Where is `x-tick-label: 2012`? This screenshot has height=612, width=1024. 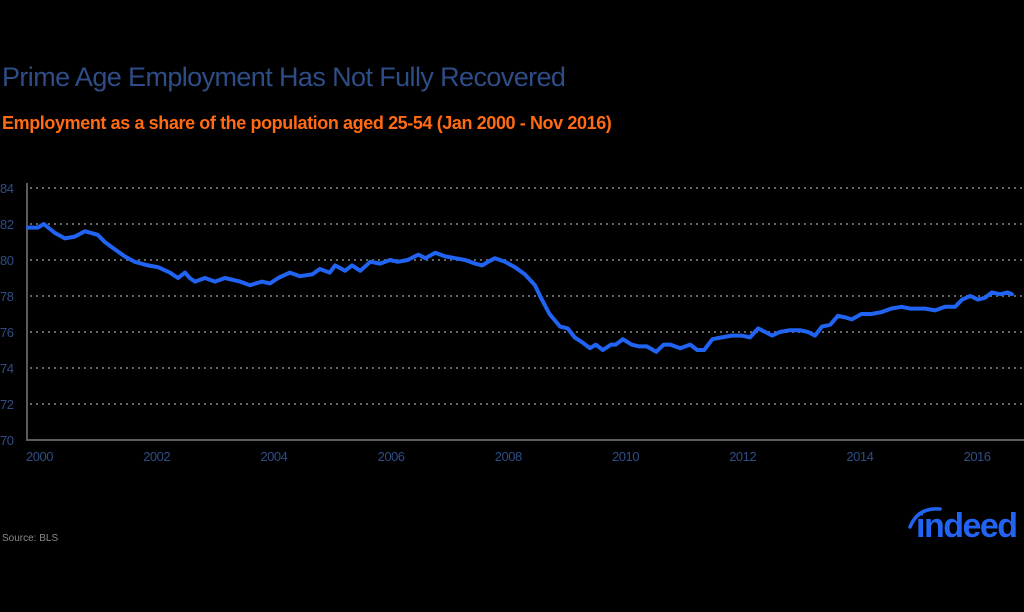
x-tick-label: 2012 is located at coordinates (742, 456).